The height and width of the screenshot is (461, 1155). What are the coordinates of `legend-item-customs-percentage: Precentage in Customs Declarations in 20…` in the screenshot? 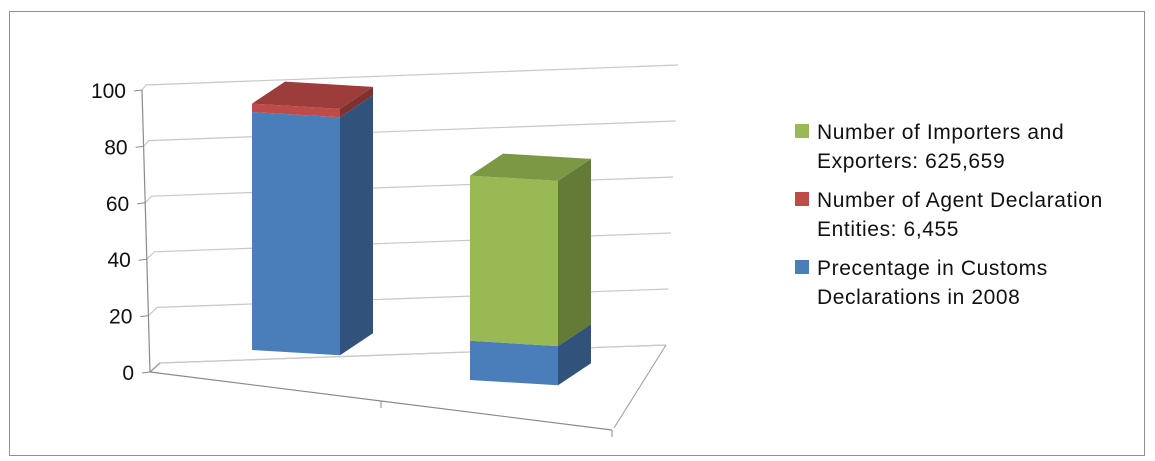 It's located at (967, 283).